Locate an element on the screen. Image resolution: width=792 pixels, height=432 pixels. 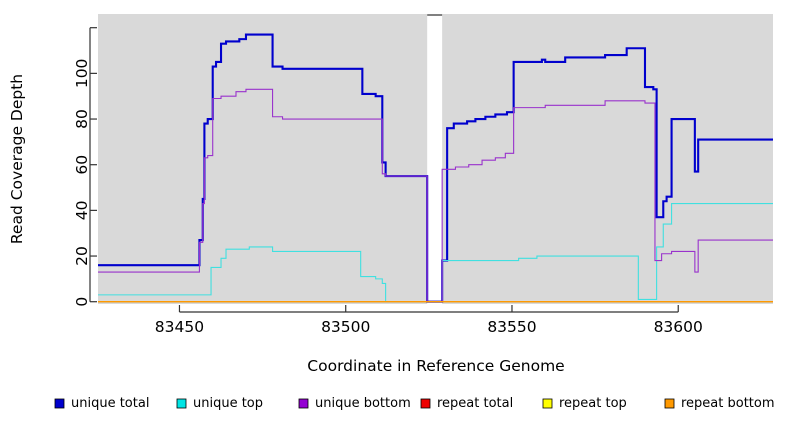
y-axis-tick-label: 100 is located at coordinates (82, 74).